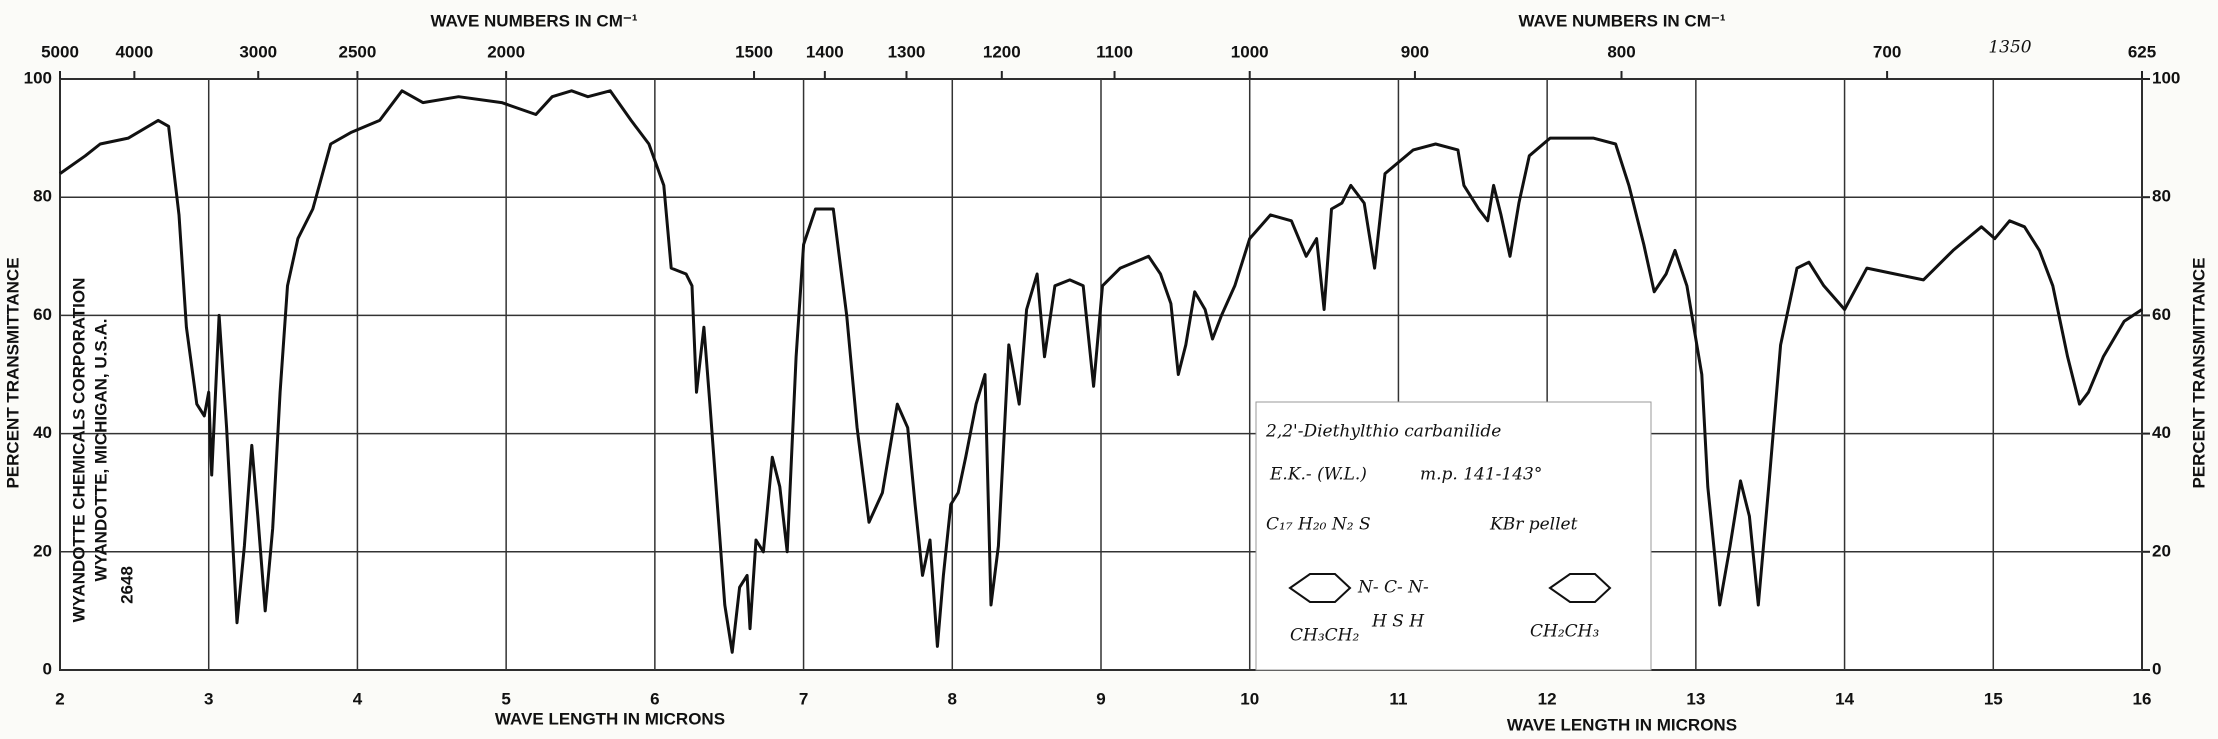 Image resolution: width=2218 pixels, height=739 pixels. Describe the element at coordinates (208, 698) in the screenshot. I see `x-tick-label: 3` at that location.